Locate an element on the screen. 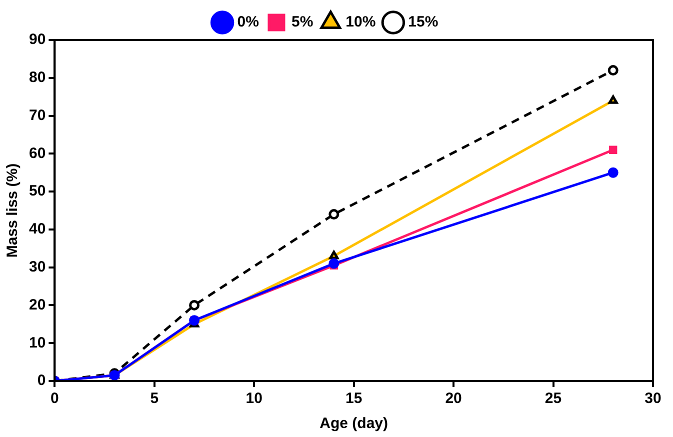 The width and height of the screenshot is (673, 437). x-tick-label: 30 is located at coordinates (653, 399).